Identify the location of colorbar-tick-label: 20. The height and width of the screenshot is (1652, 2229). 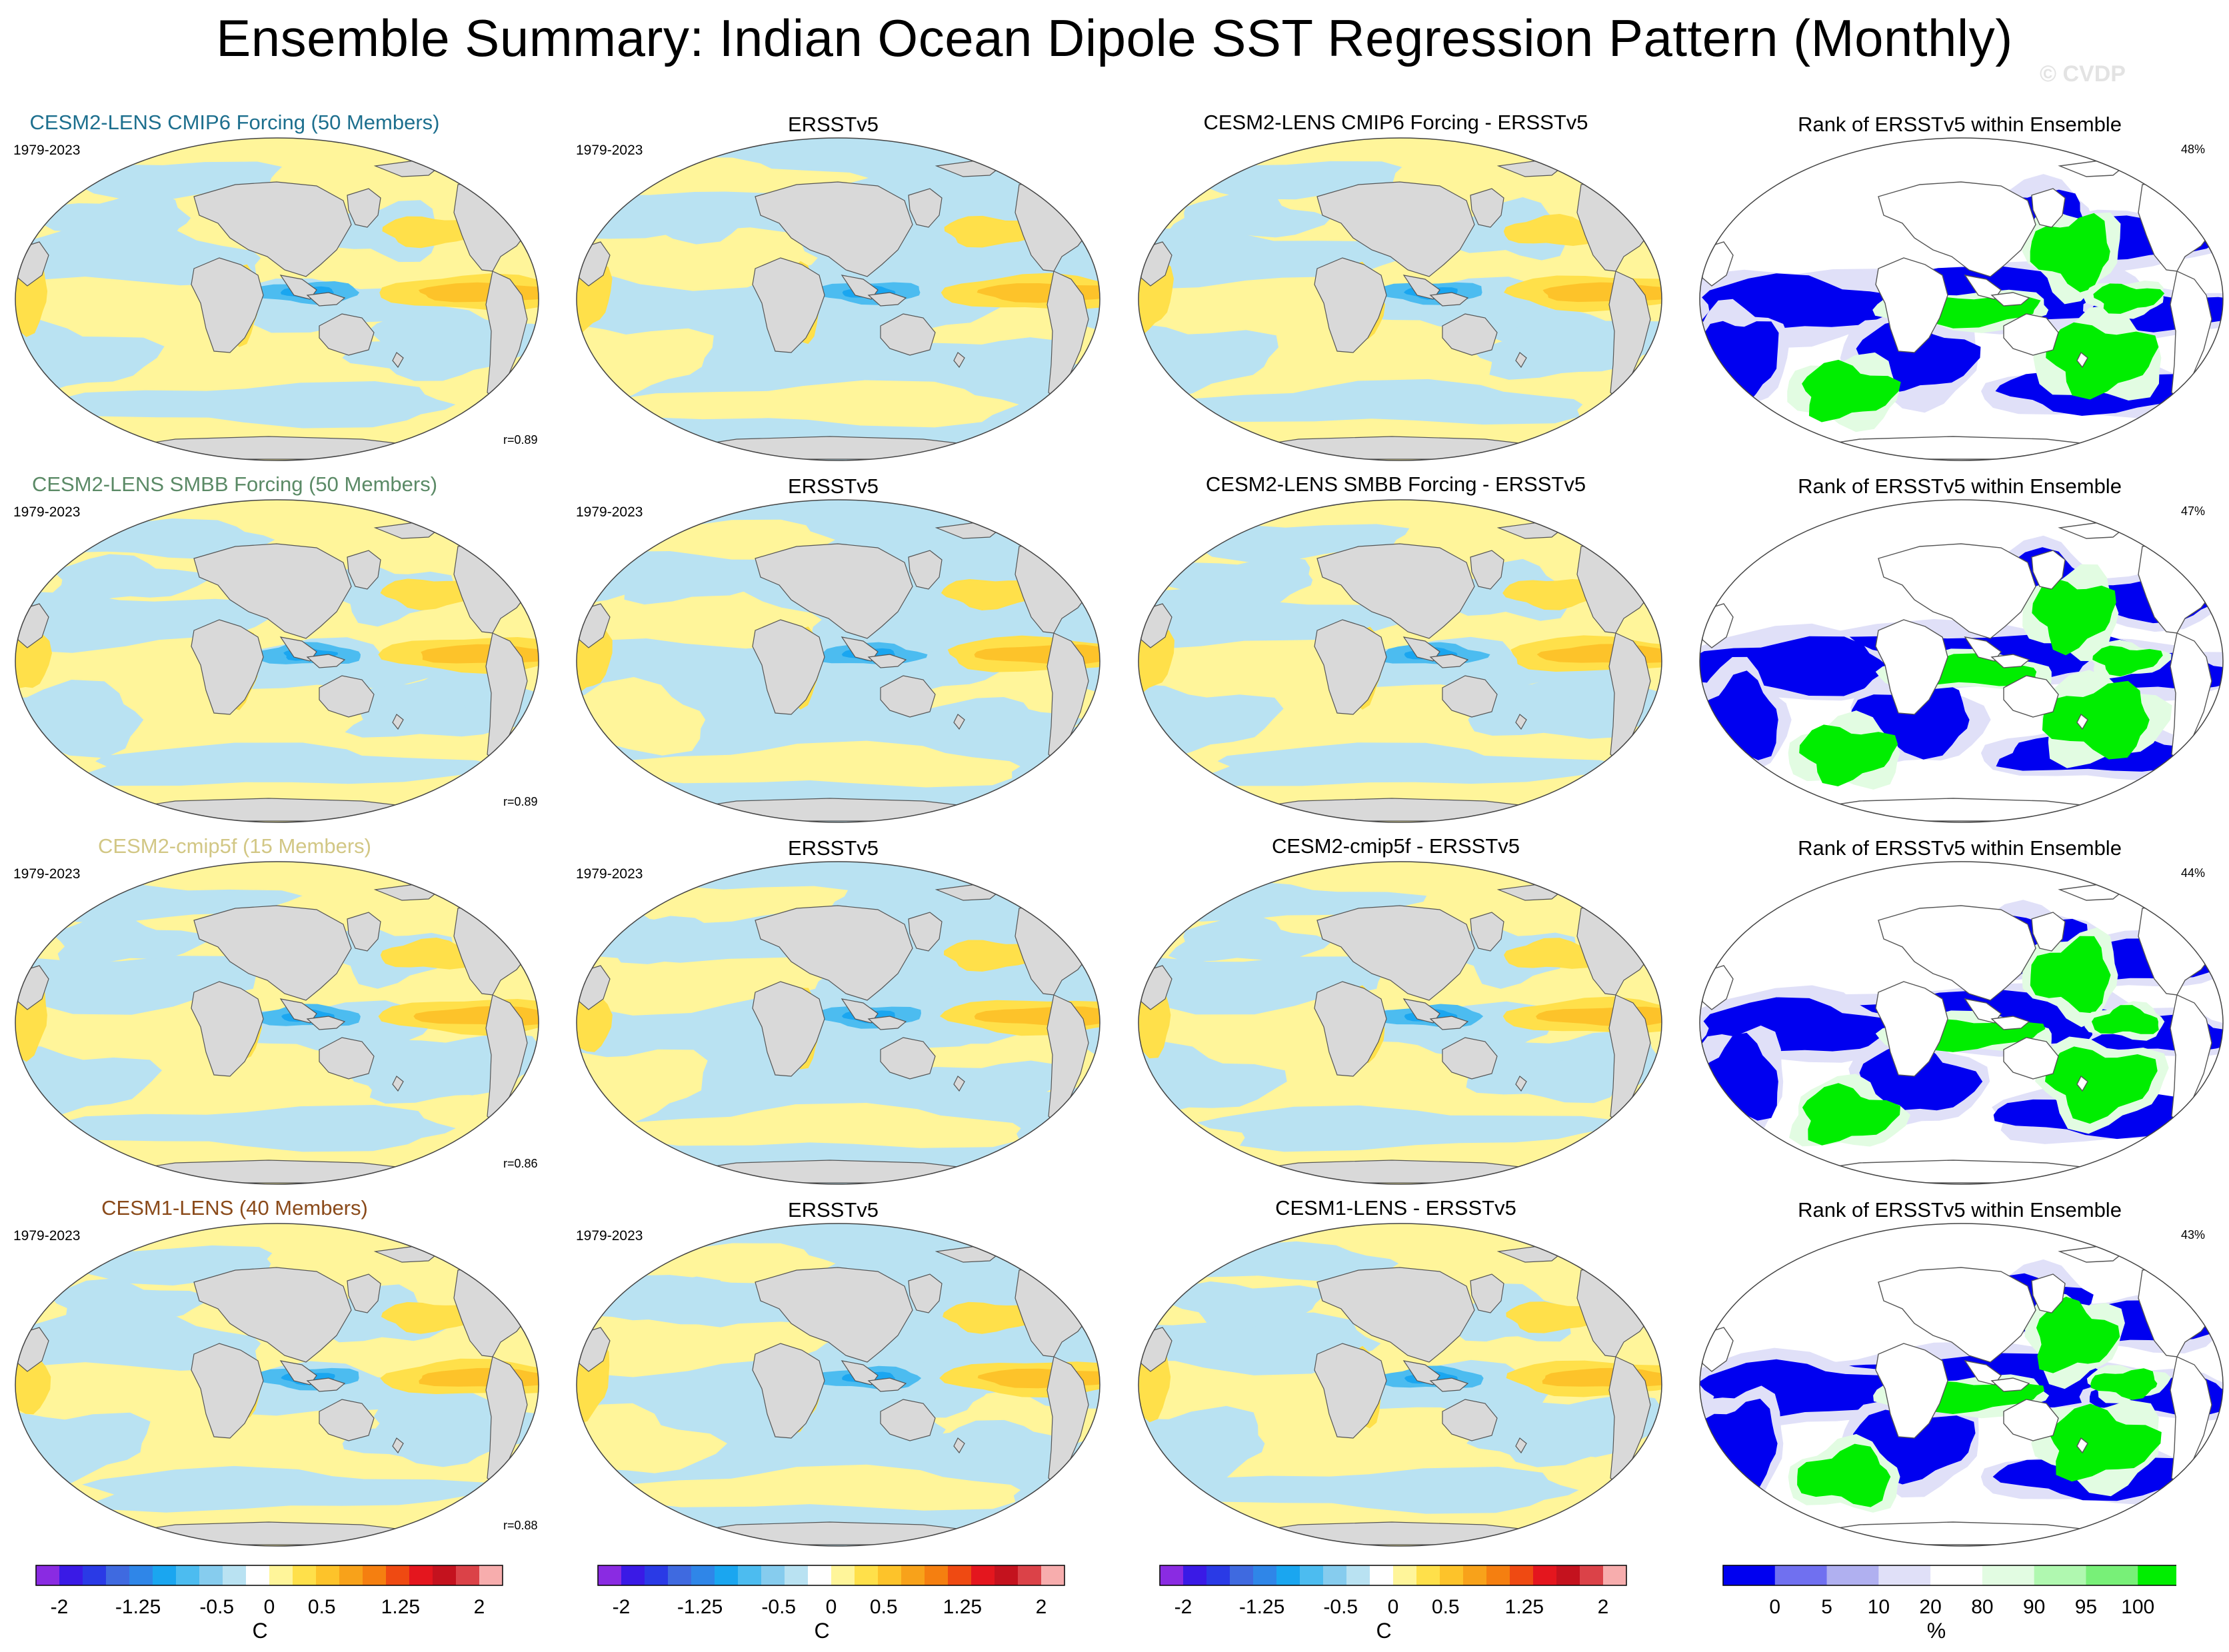
(1930, 1607).